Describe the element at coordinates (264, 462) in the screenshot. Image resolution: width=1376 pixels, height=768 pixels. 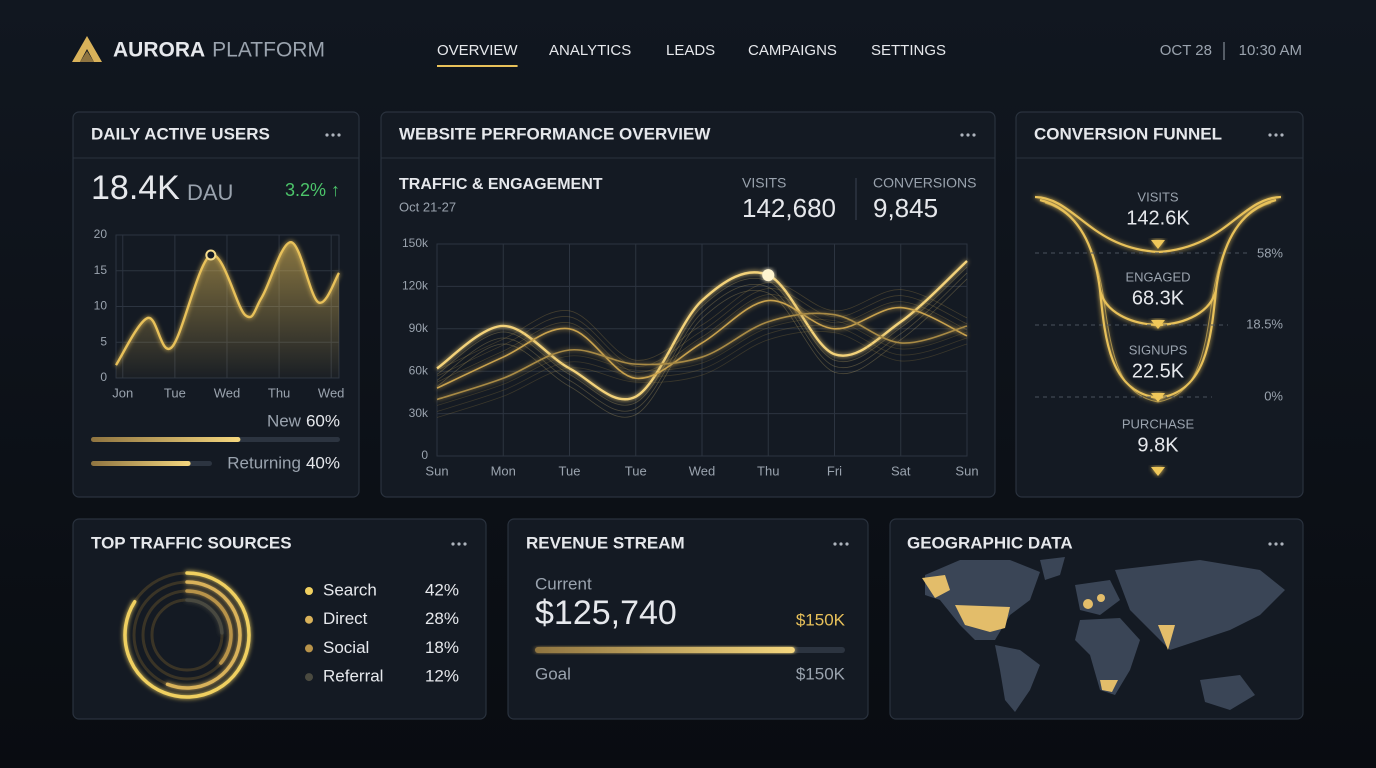
I see `split-label: Returning` at that location.